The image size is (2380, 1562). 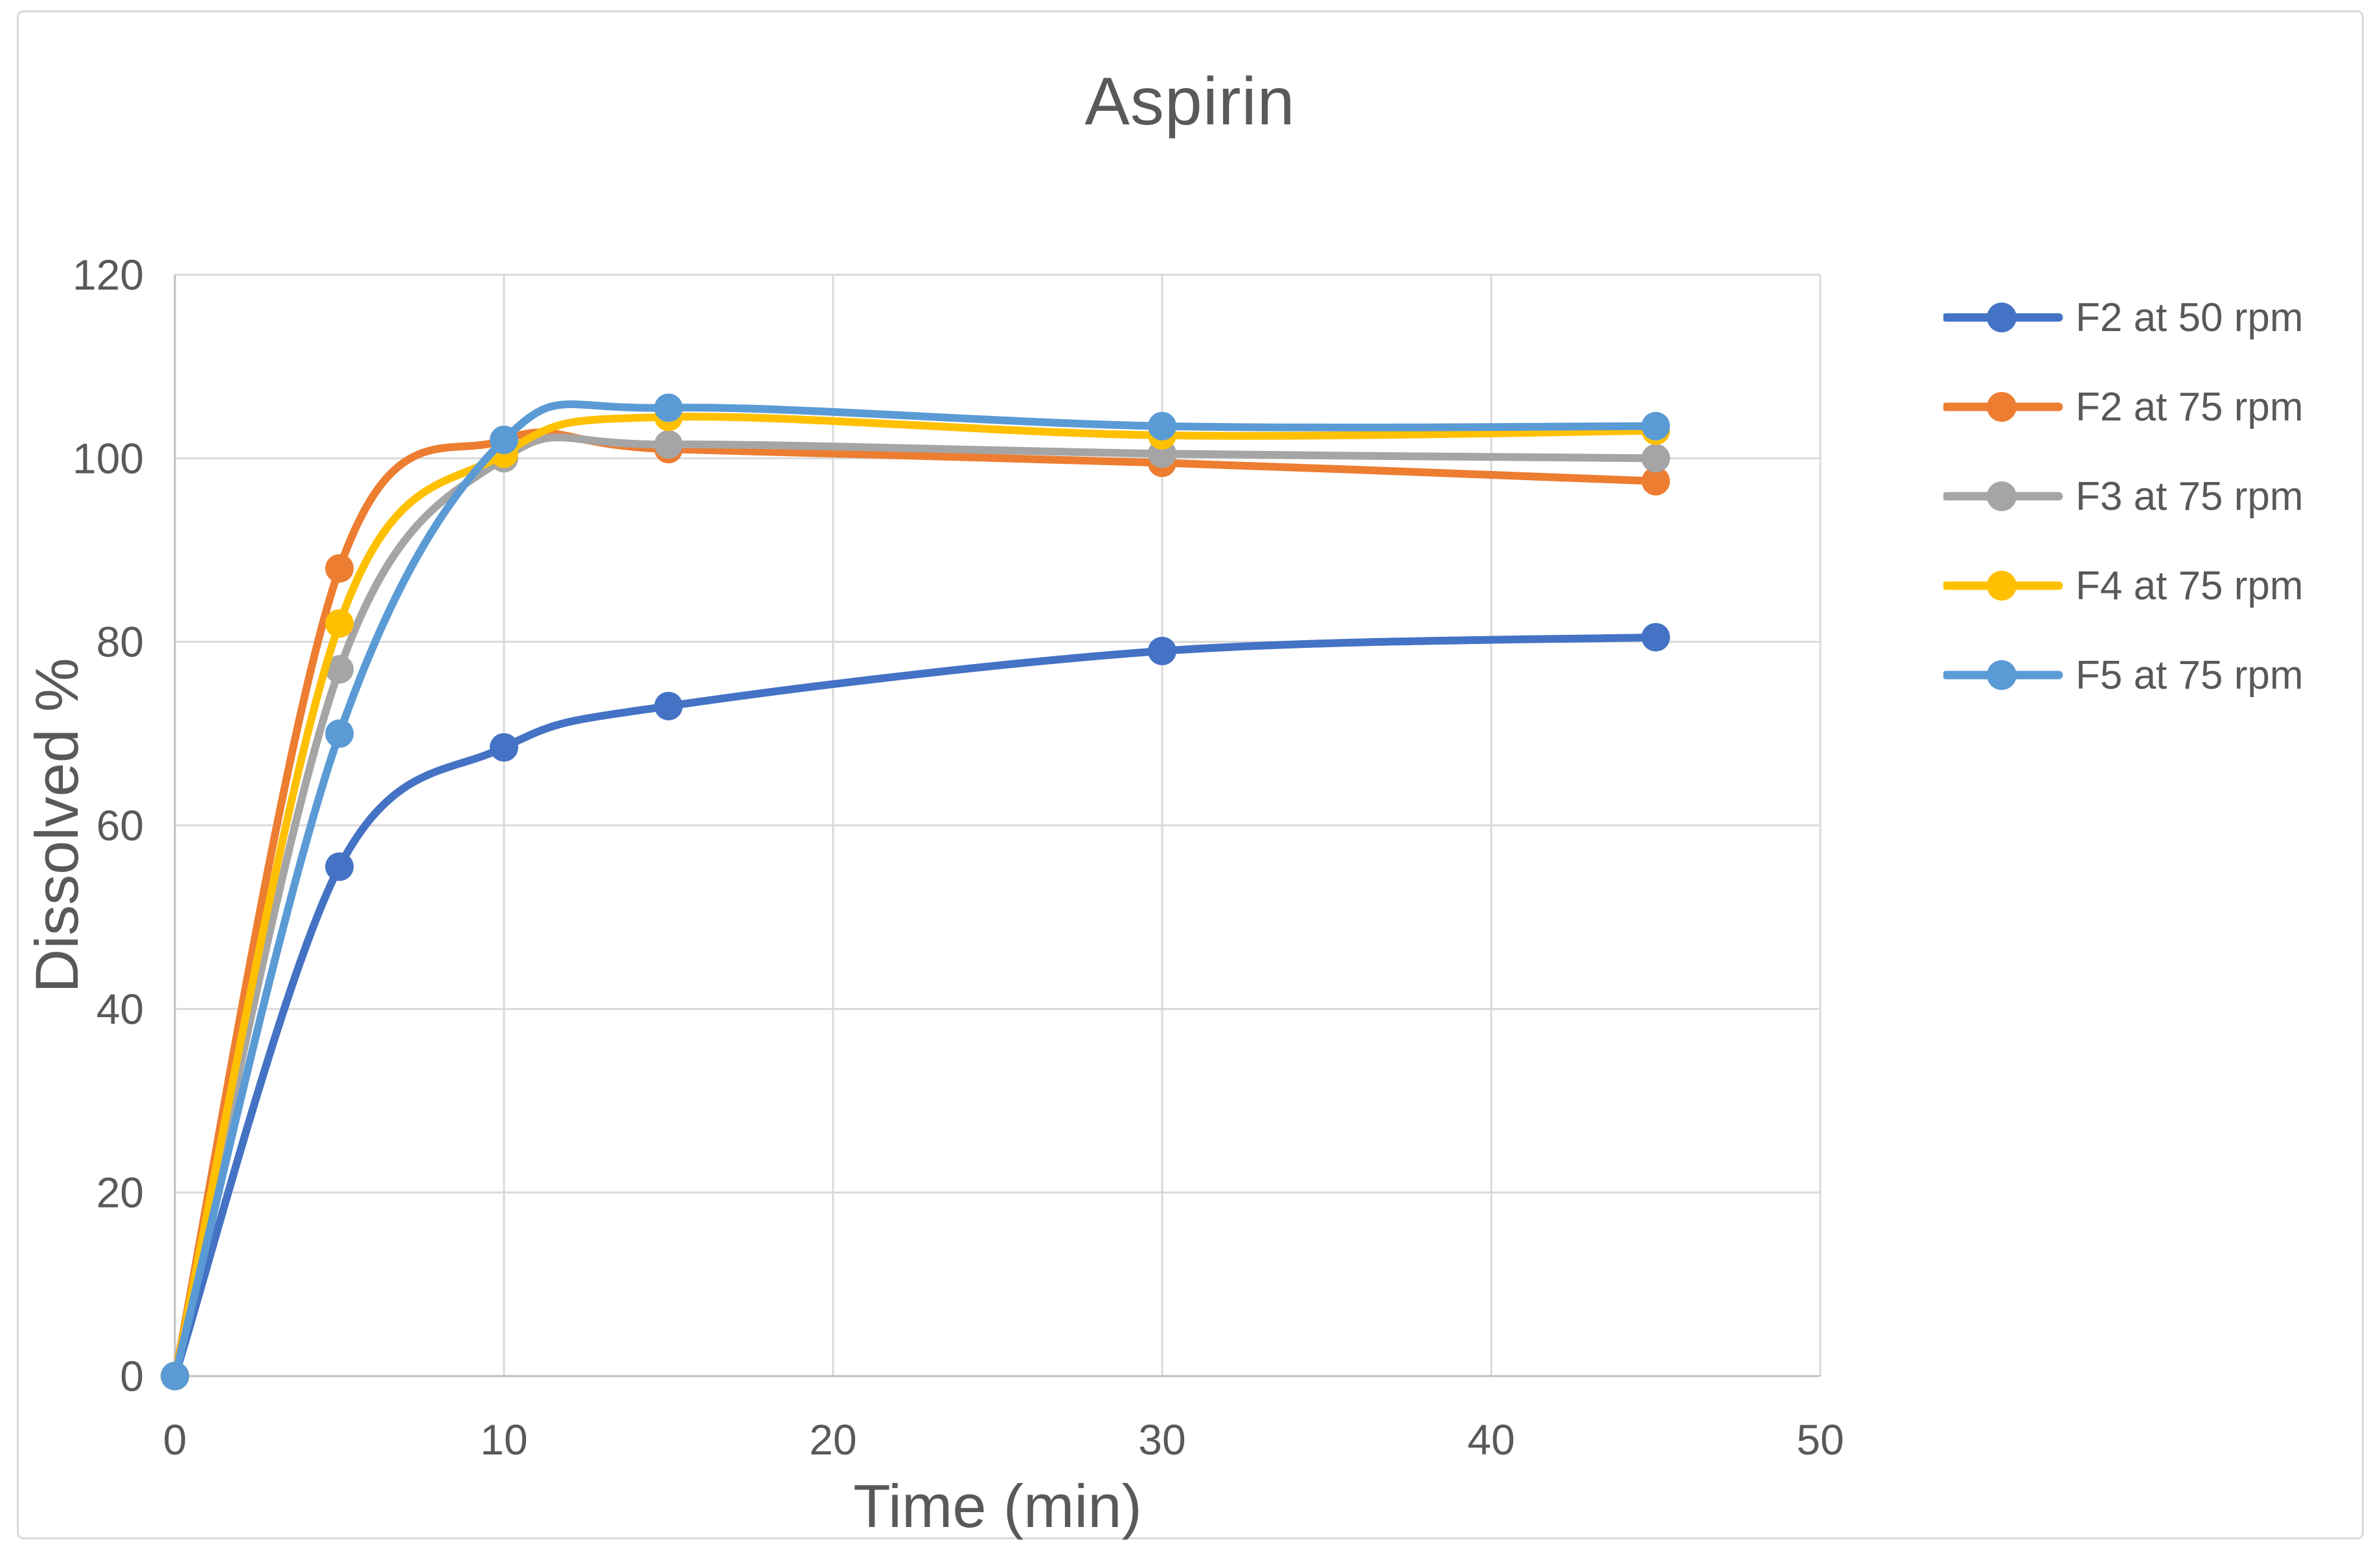 I want to click on legend-item-f5-75rpm: F5 at 75 rpm, so click(x=2123, y=675).